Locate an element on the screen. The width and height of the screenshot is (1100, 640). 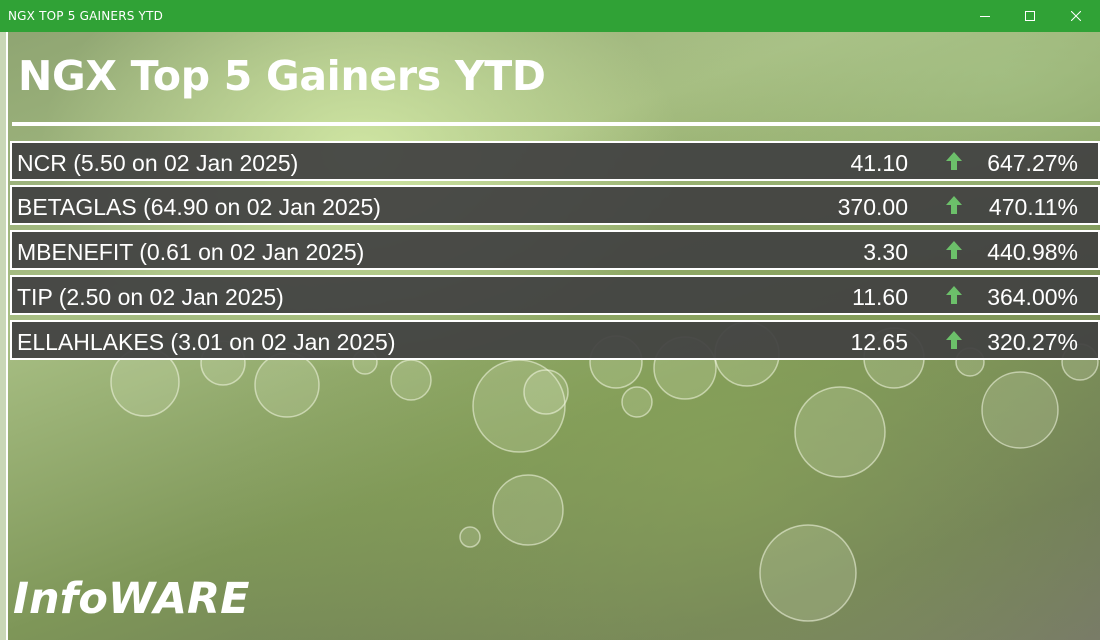
stock-label: MBENEFIT (0.61 on 02 Jan 2025) is located at coordinates (191, 252).